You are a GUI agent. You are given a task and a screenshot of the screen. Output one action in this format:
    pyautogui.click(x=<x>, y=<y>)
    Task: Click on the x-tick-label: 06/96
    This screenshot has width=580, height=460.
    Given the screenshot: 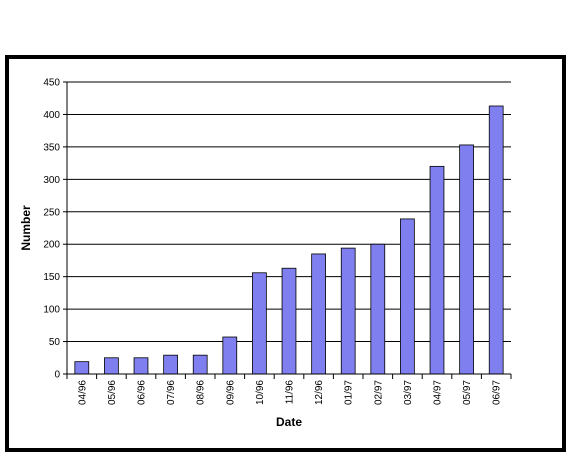 What is the action you would take?
    pyautogui.click(x=142, y=392)
    